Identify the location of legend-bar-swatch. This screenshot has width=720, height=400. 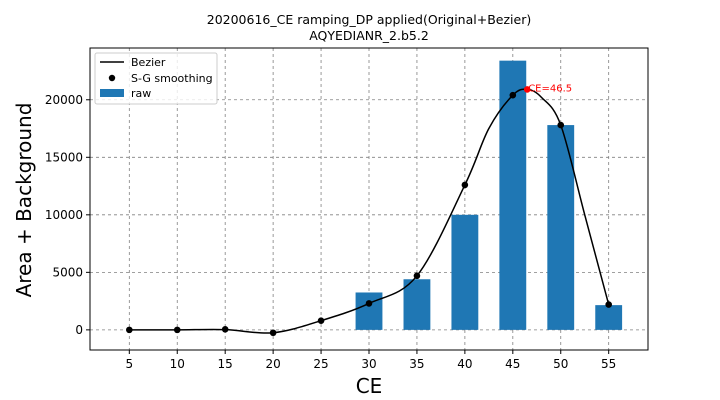
(112, 93).